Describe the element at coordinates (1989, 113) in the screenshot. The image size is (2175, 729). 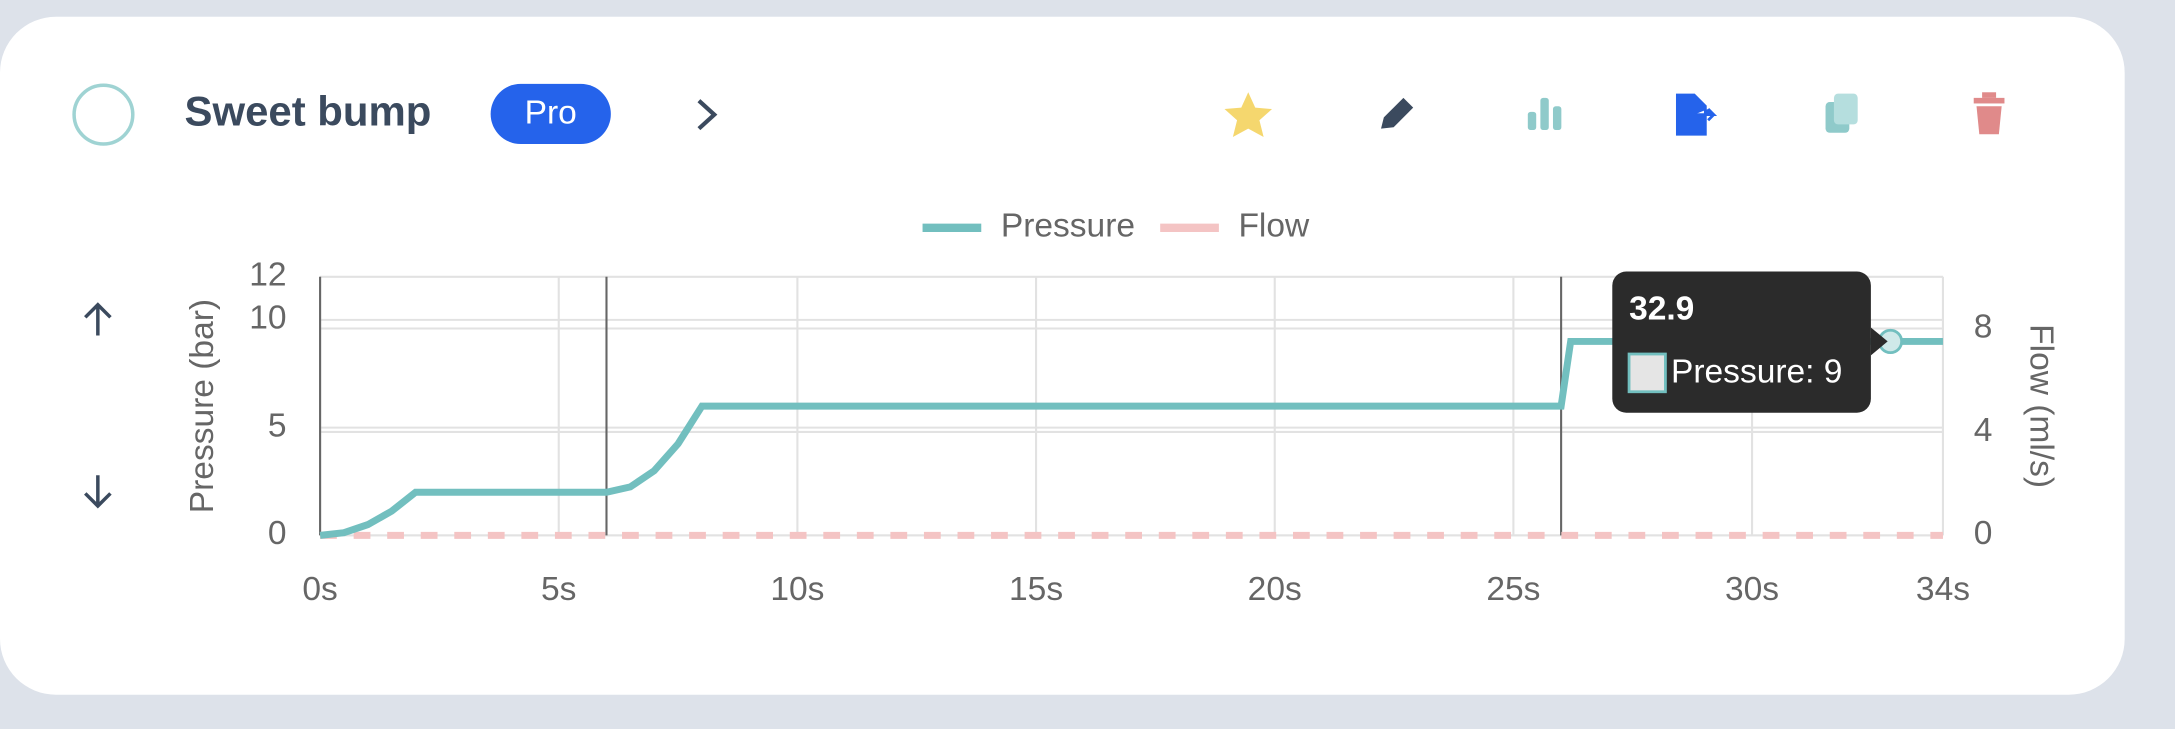
I see `delete-icon` at that location.